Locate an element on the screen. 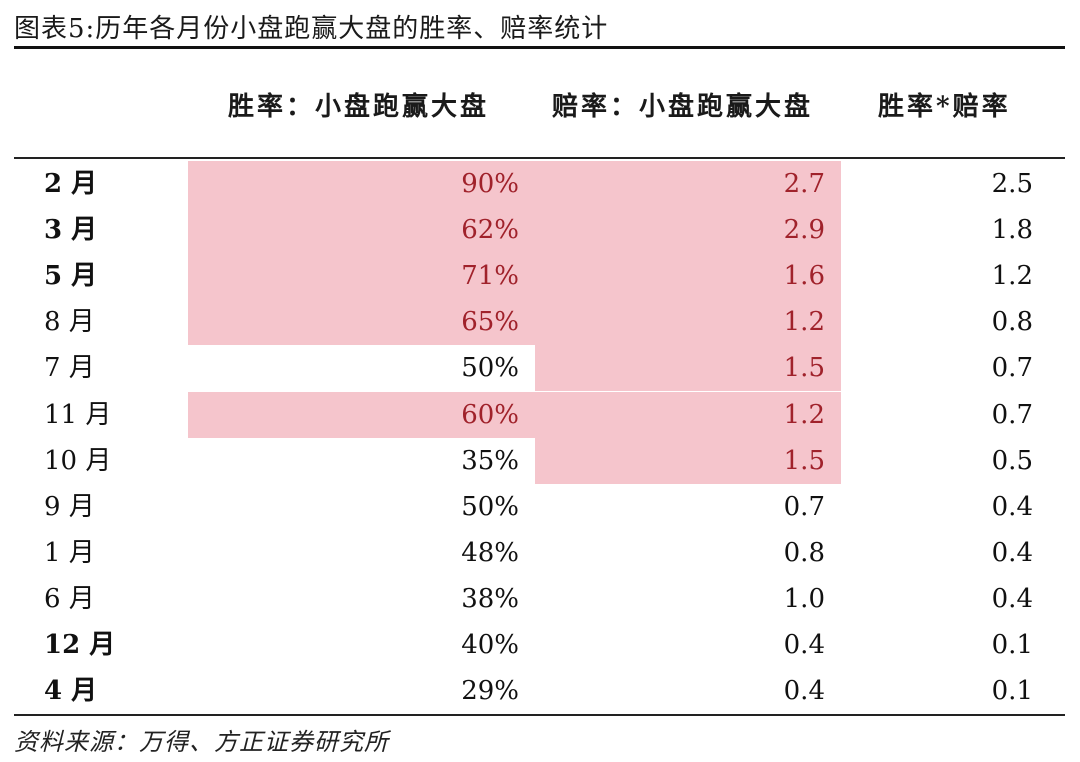 This screenshot has height=762, width=1080. month-cell: 12 月 is located at coordinates (80, 645).